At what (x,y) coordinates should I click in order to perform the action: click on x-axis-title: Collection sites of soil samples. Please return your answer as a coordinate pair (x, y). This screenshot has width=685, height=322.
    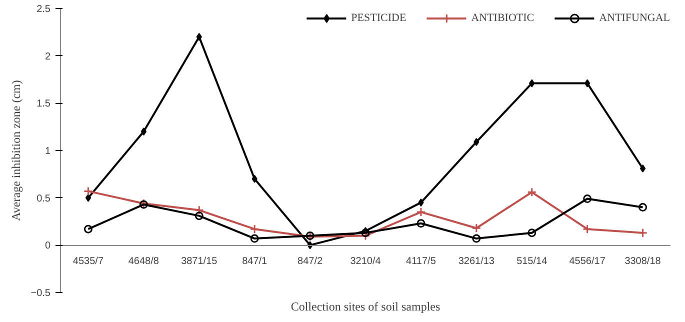
    Looking at the image, I should click on (365, 307).